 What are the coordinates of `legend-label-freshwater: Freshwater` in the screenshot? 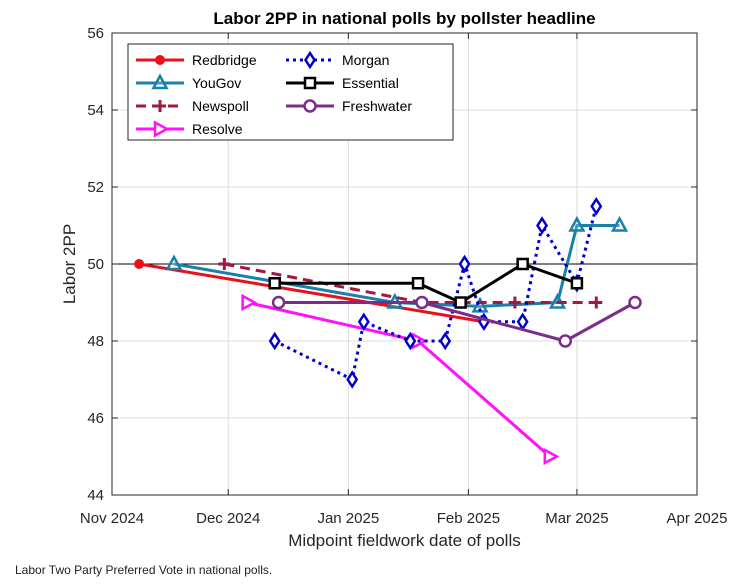 It's located at (377, 106).